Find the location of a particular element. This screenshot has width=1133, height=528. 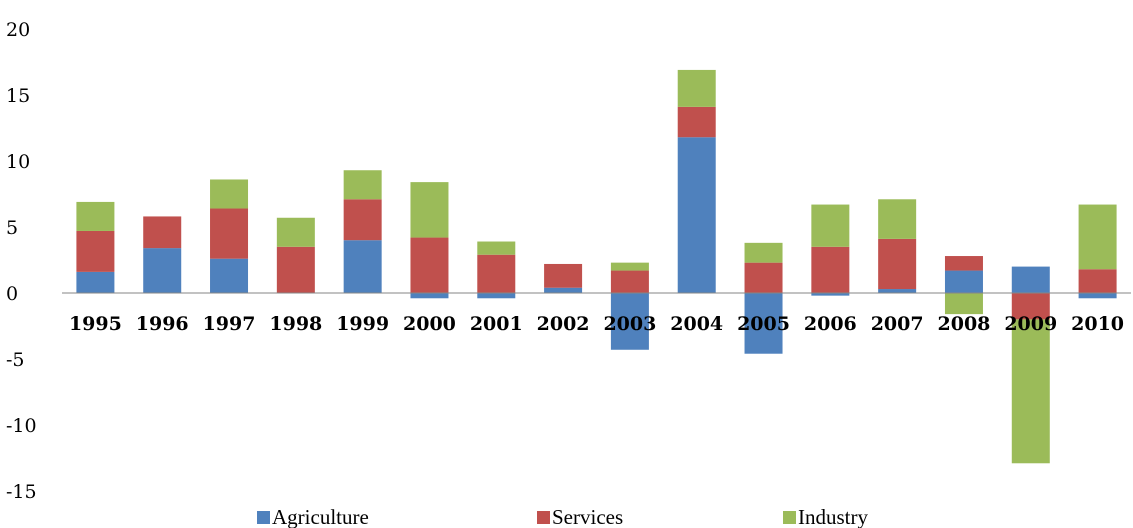

bar-agriculture-2008 is located at coordinates (963, 281).